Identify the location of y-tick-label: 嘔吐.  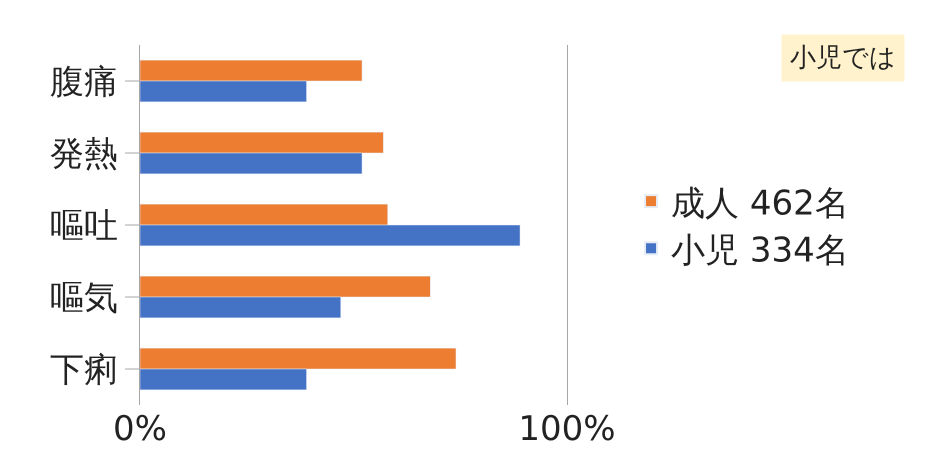
(84, 226).